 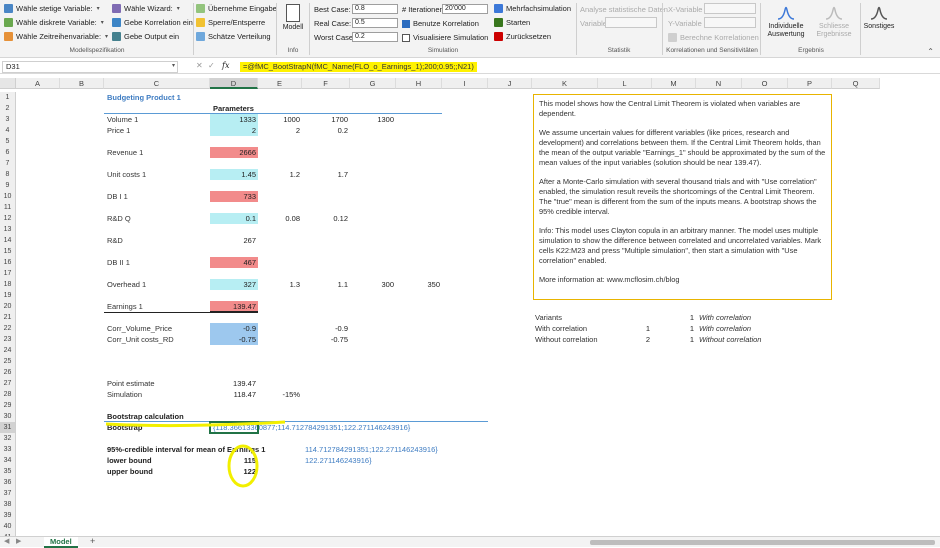 What do you see at coordinates (341, 328) in the screenshot?
I see `cell-f22: -0.9` at bounding box center [341, 328].